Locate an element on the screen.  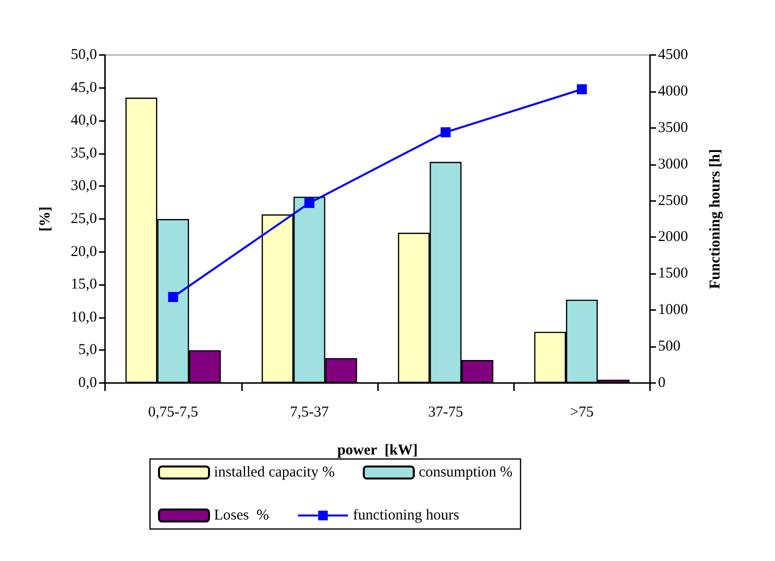
y2-tick-label: 0 is located at coordinates (662, 383).